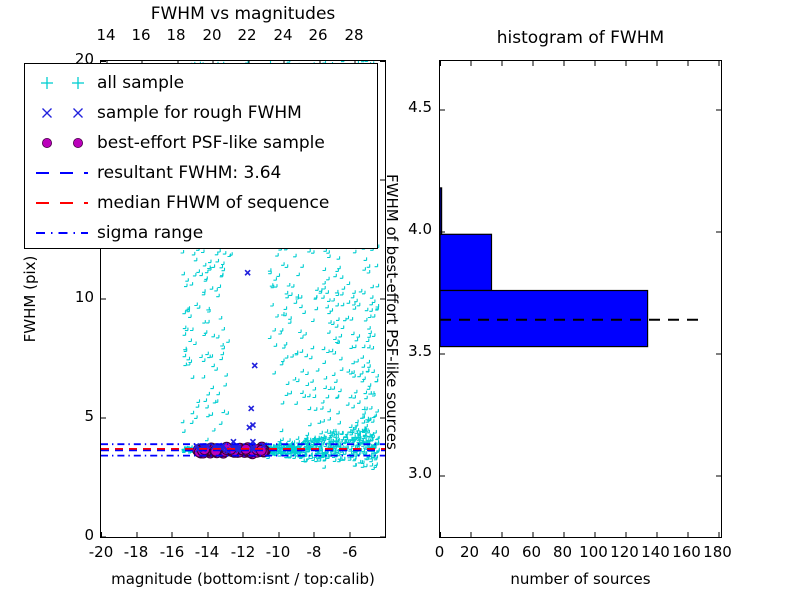 This screenshot has width=800, height=600. I want to click on xtick-label: 160, so click(686, 552).